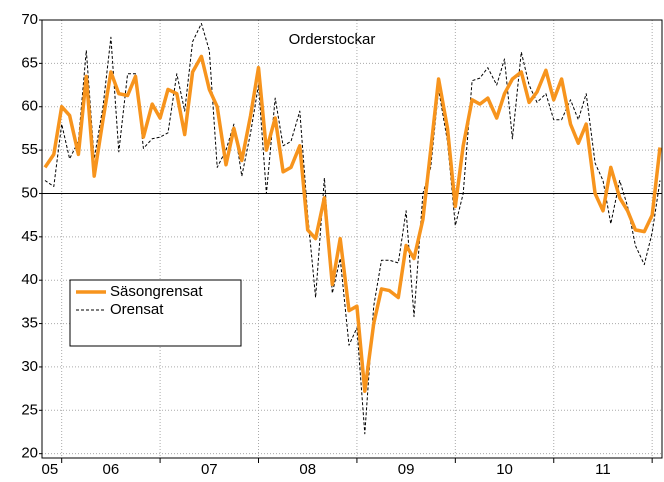  Describe the element at coordinates (29, 236) in the screenshot. I see `y-tick-label: 45` at that location.